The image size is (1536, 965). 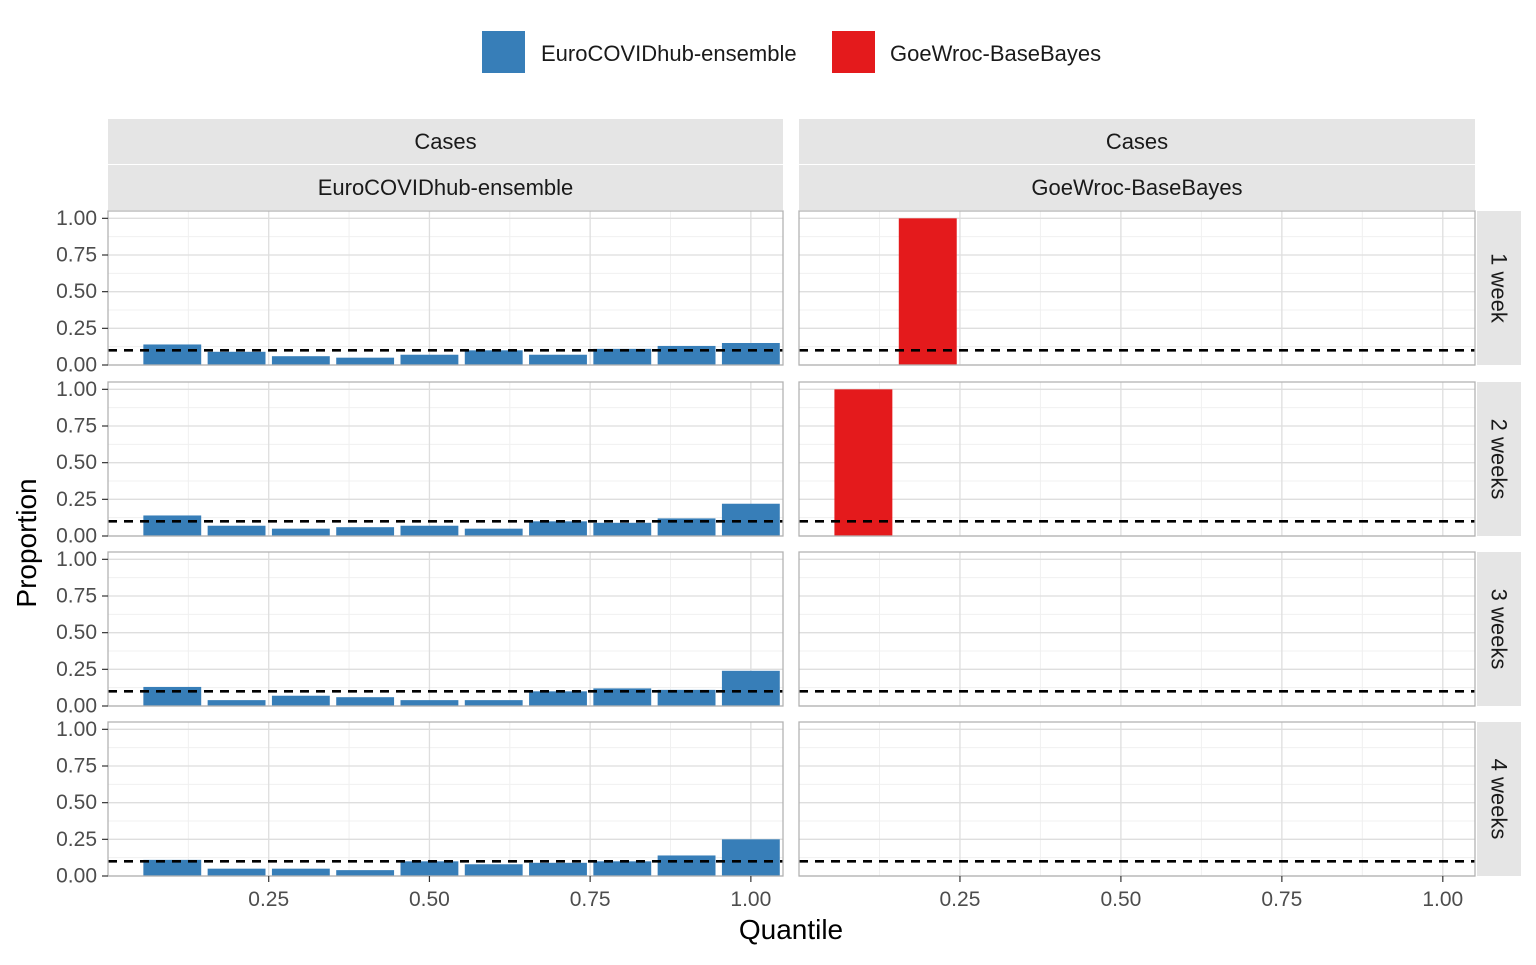 I want to click on strip-model-label-2: GoeWroc-BaseBayes, so click(x=1136, y=187).